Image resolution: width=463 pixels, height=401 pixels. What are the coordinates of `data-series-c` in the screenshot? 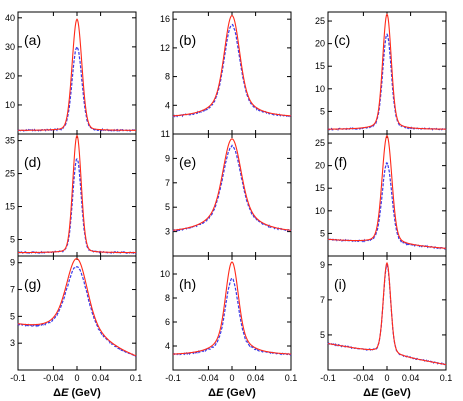 It's located at (387, 82).